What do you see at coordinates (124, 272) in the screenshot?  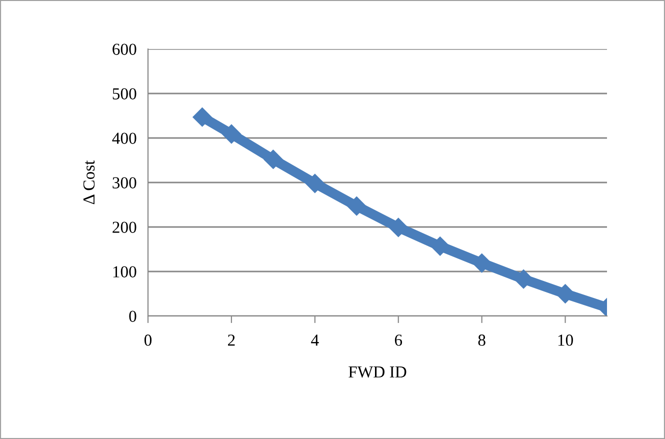 I see `y-tick-label: 100` at bounding box center [124, 272].